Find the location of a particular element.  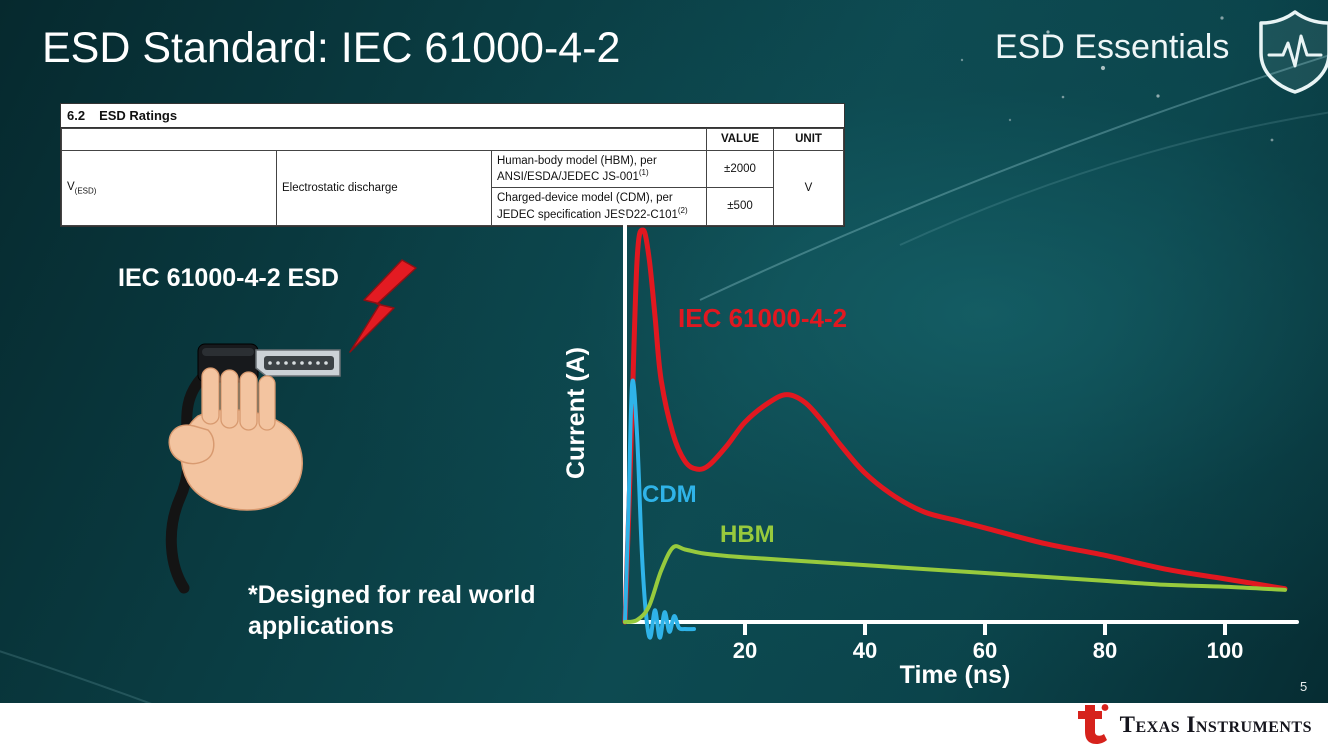

designed-footnote: *Designed for real world applications is located at coordinates (392, 611).